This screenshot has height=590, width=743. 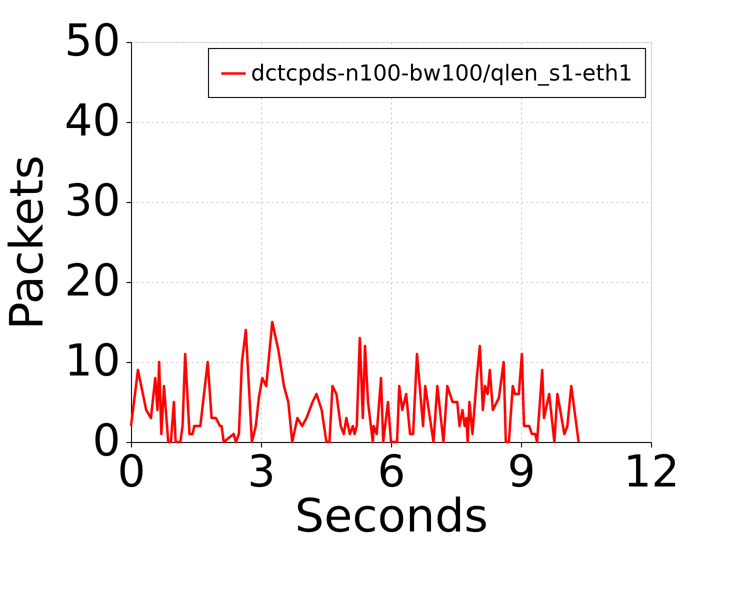 I want to click on x-tick-label: 3, so click(x=262, y=472).